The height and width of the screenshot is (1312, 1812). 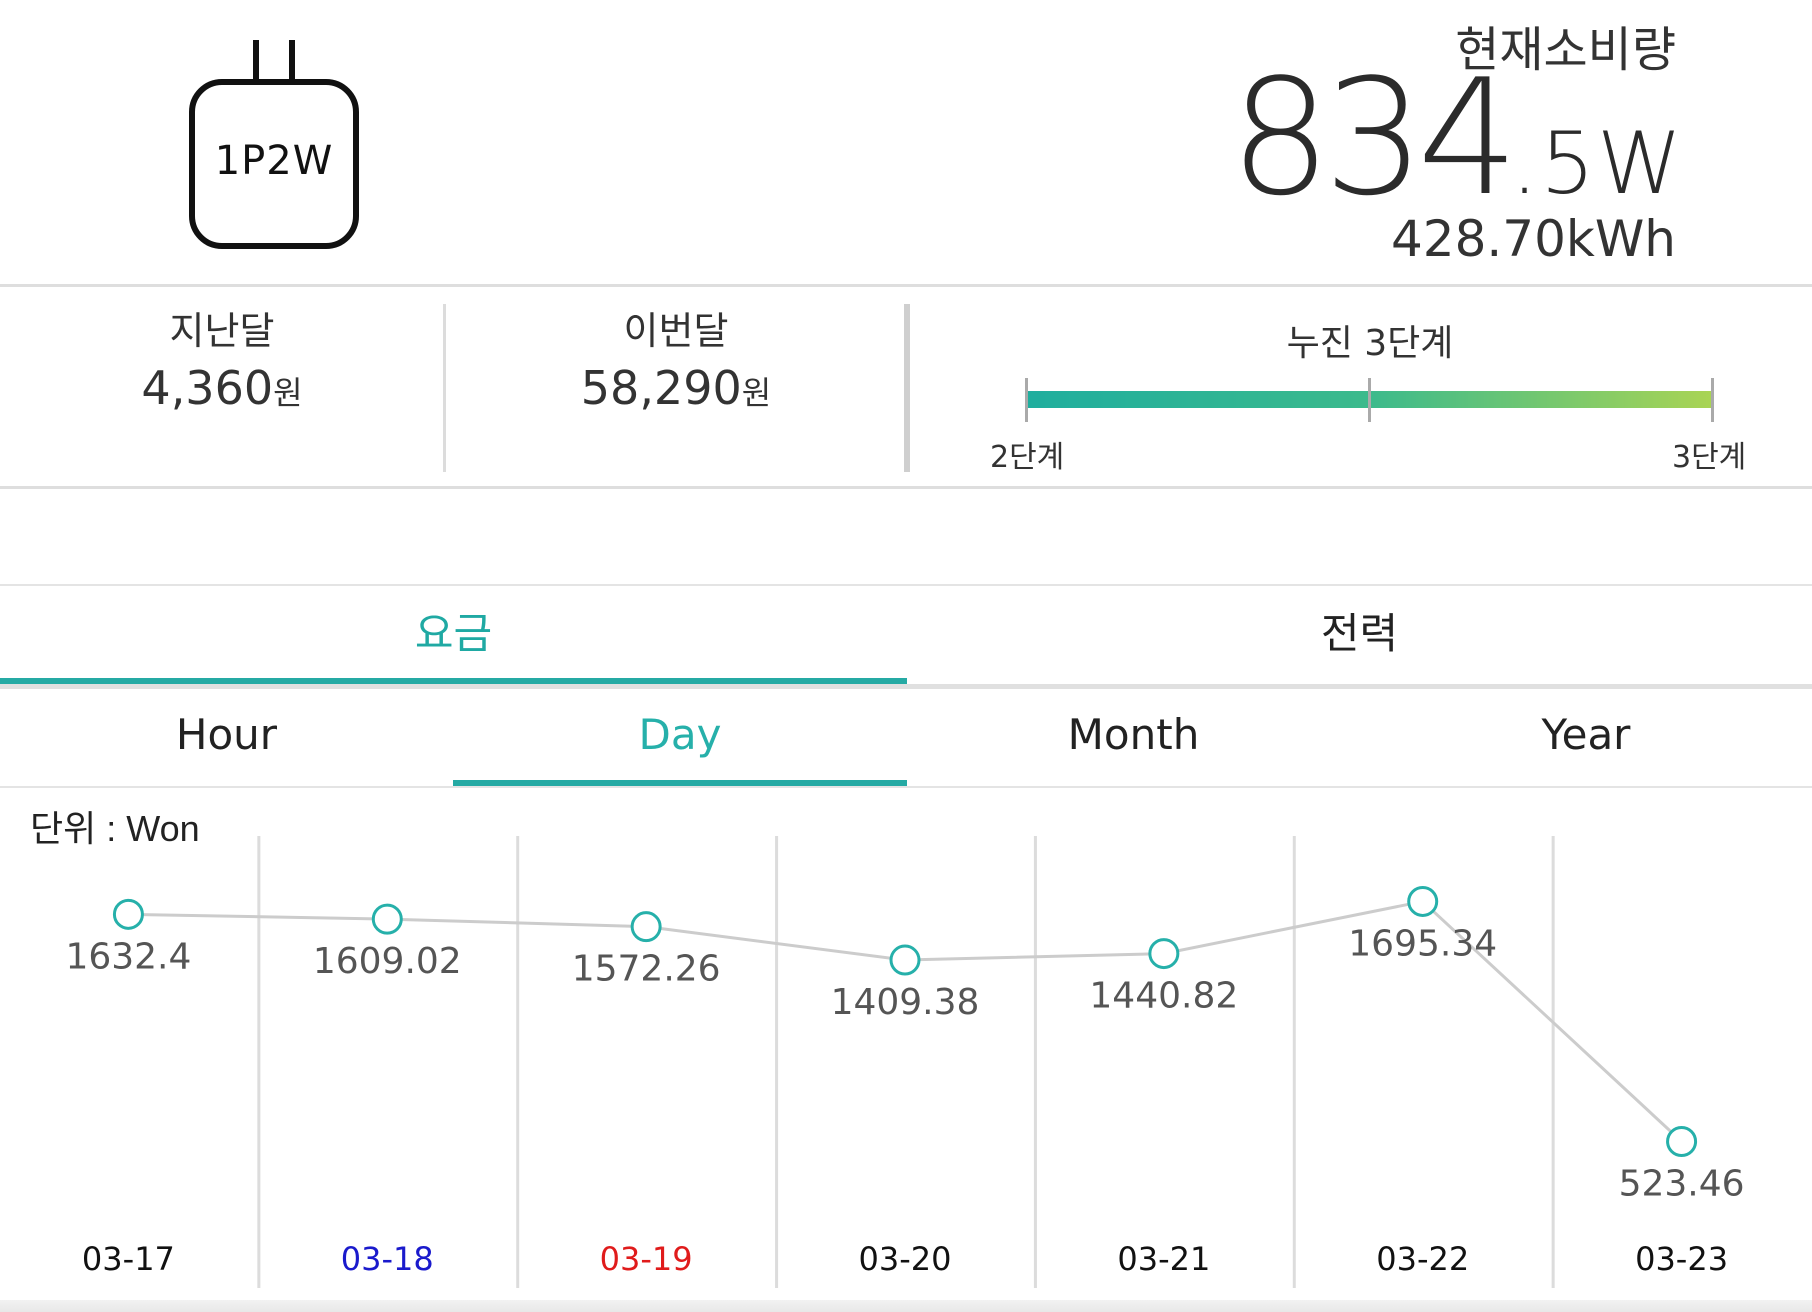 What do you see at coordinates (453, 681) in the screenshot?
I see `tab-active-indicator` at bounding box center [453, 681].